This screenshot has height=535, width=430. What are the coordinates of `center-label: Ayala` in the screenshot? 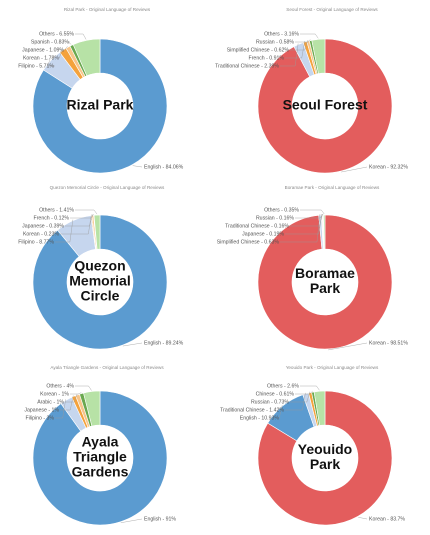 It's located at (100, 442).